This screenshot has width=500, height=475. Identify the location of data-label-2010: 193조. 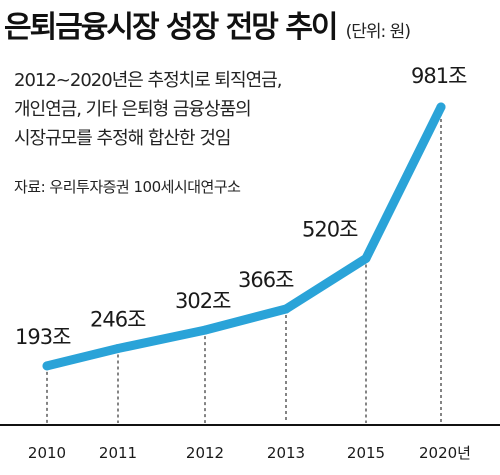
(43, 337).